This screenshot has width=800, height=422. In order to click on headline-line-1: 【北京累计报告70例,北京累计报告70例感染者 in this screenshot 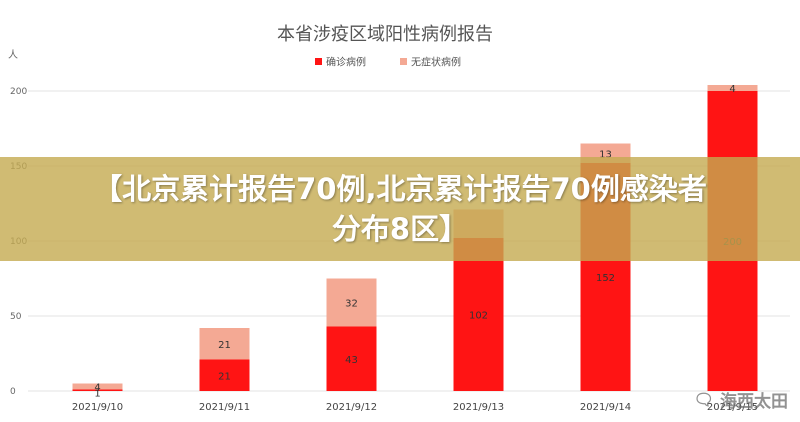, I will do `click(400, 189)`.